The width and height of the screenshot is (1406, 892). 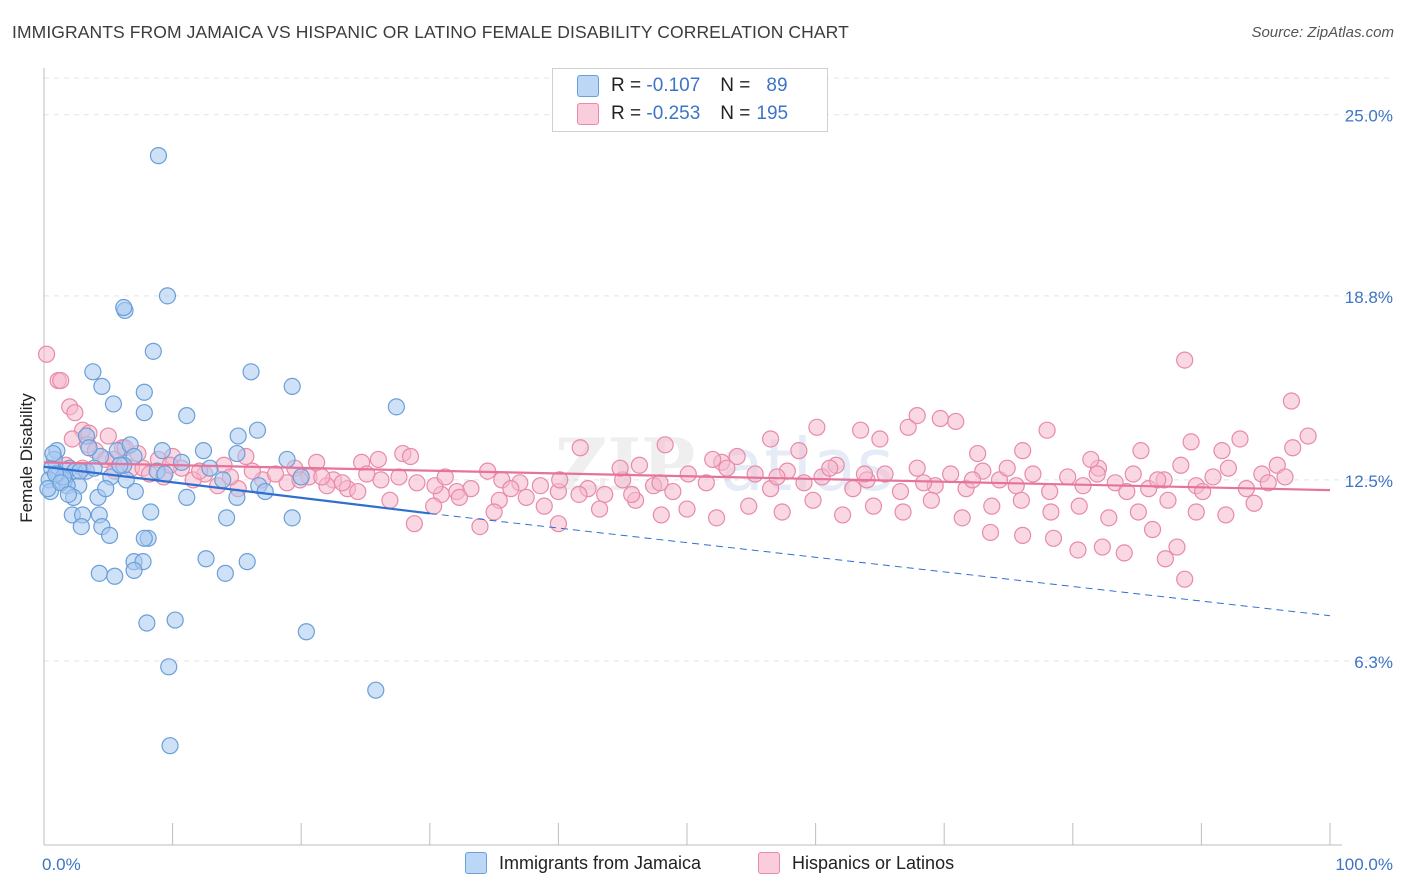 I want to click on y-tick-label: 25.0%, so click(x=1369, y=116).